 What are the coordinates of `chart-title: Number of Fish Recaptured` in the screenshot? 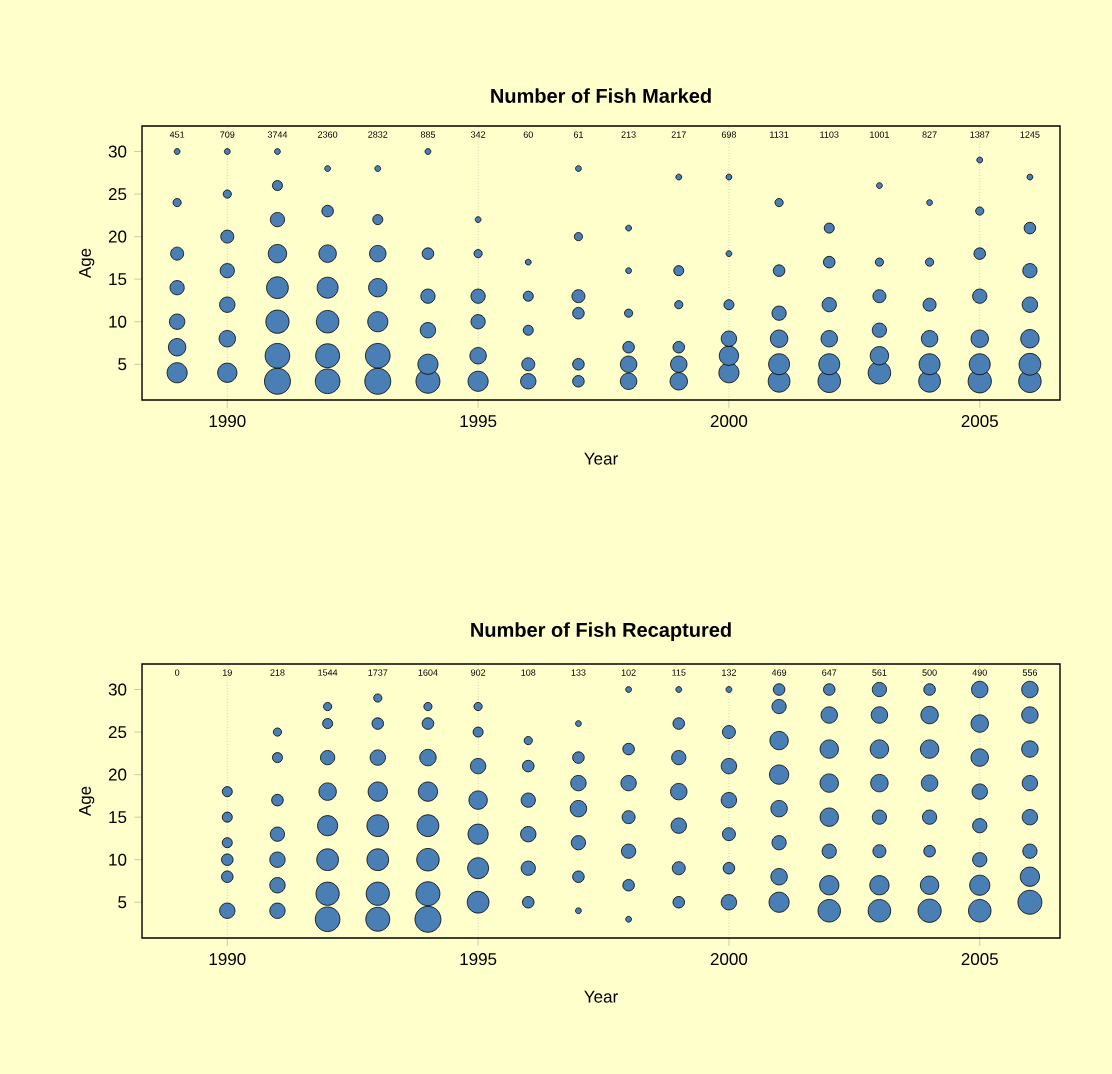 It's located at (601, 631).